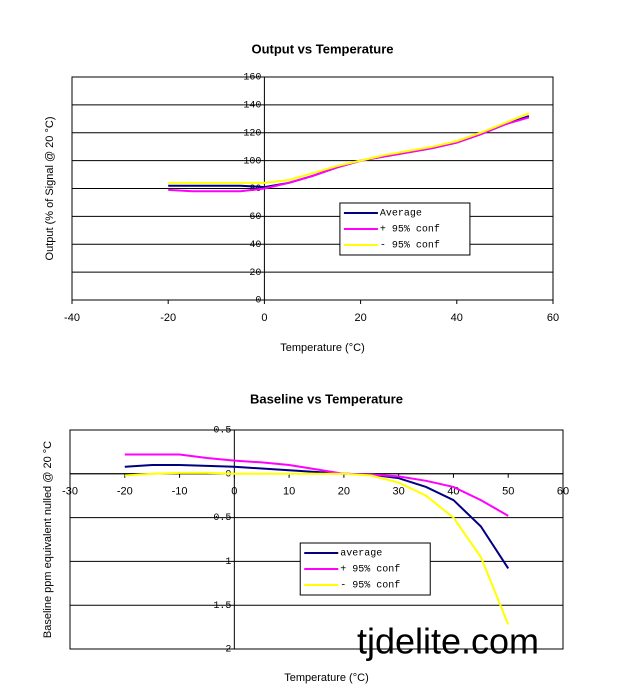  I want to click on y-tick-label: 1.5, so click(222, 606).